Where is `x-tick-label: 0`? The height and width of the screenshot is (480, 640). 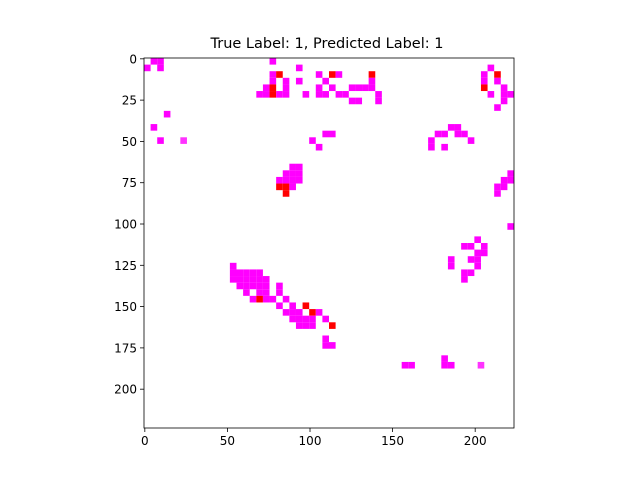
x-tick-label: 0 is located at coordinates (145, 441).